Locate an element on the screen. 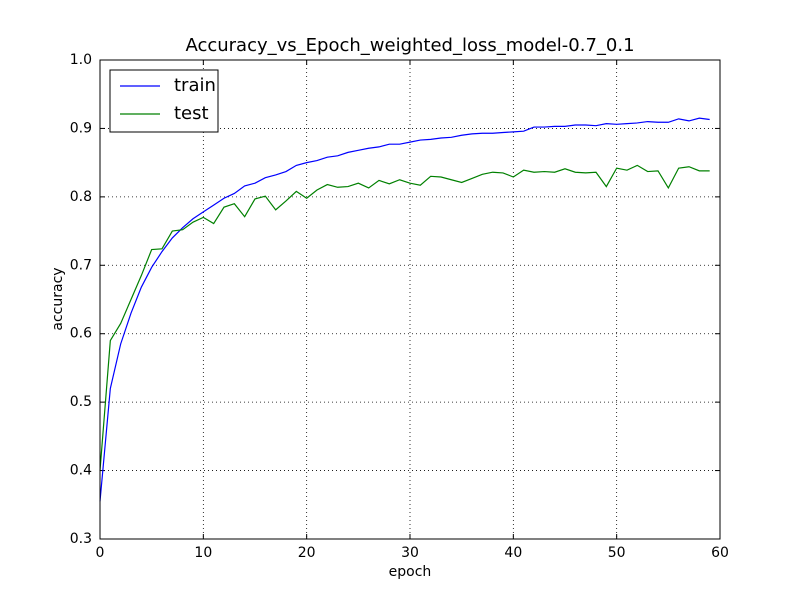  y-tick-label: 0.8 is located at coordinates (81, 197).